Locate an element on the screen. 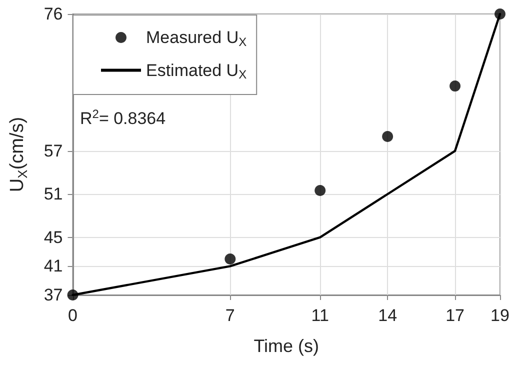 This screenshot has width=518, height=375. y-tick-label: 51 is located at coordinates (53, 194).